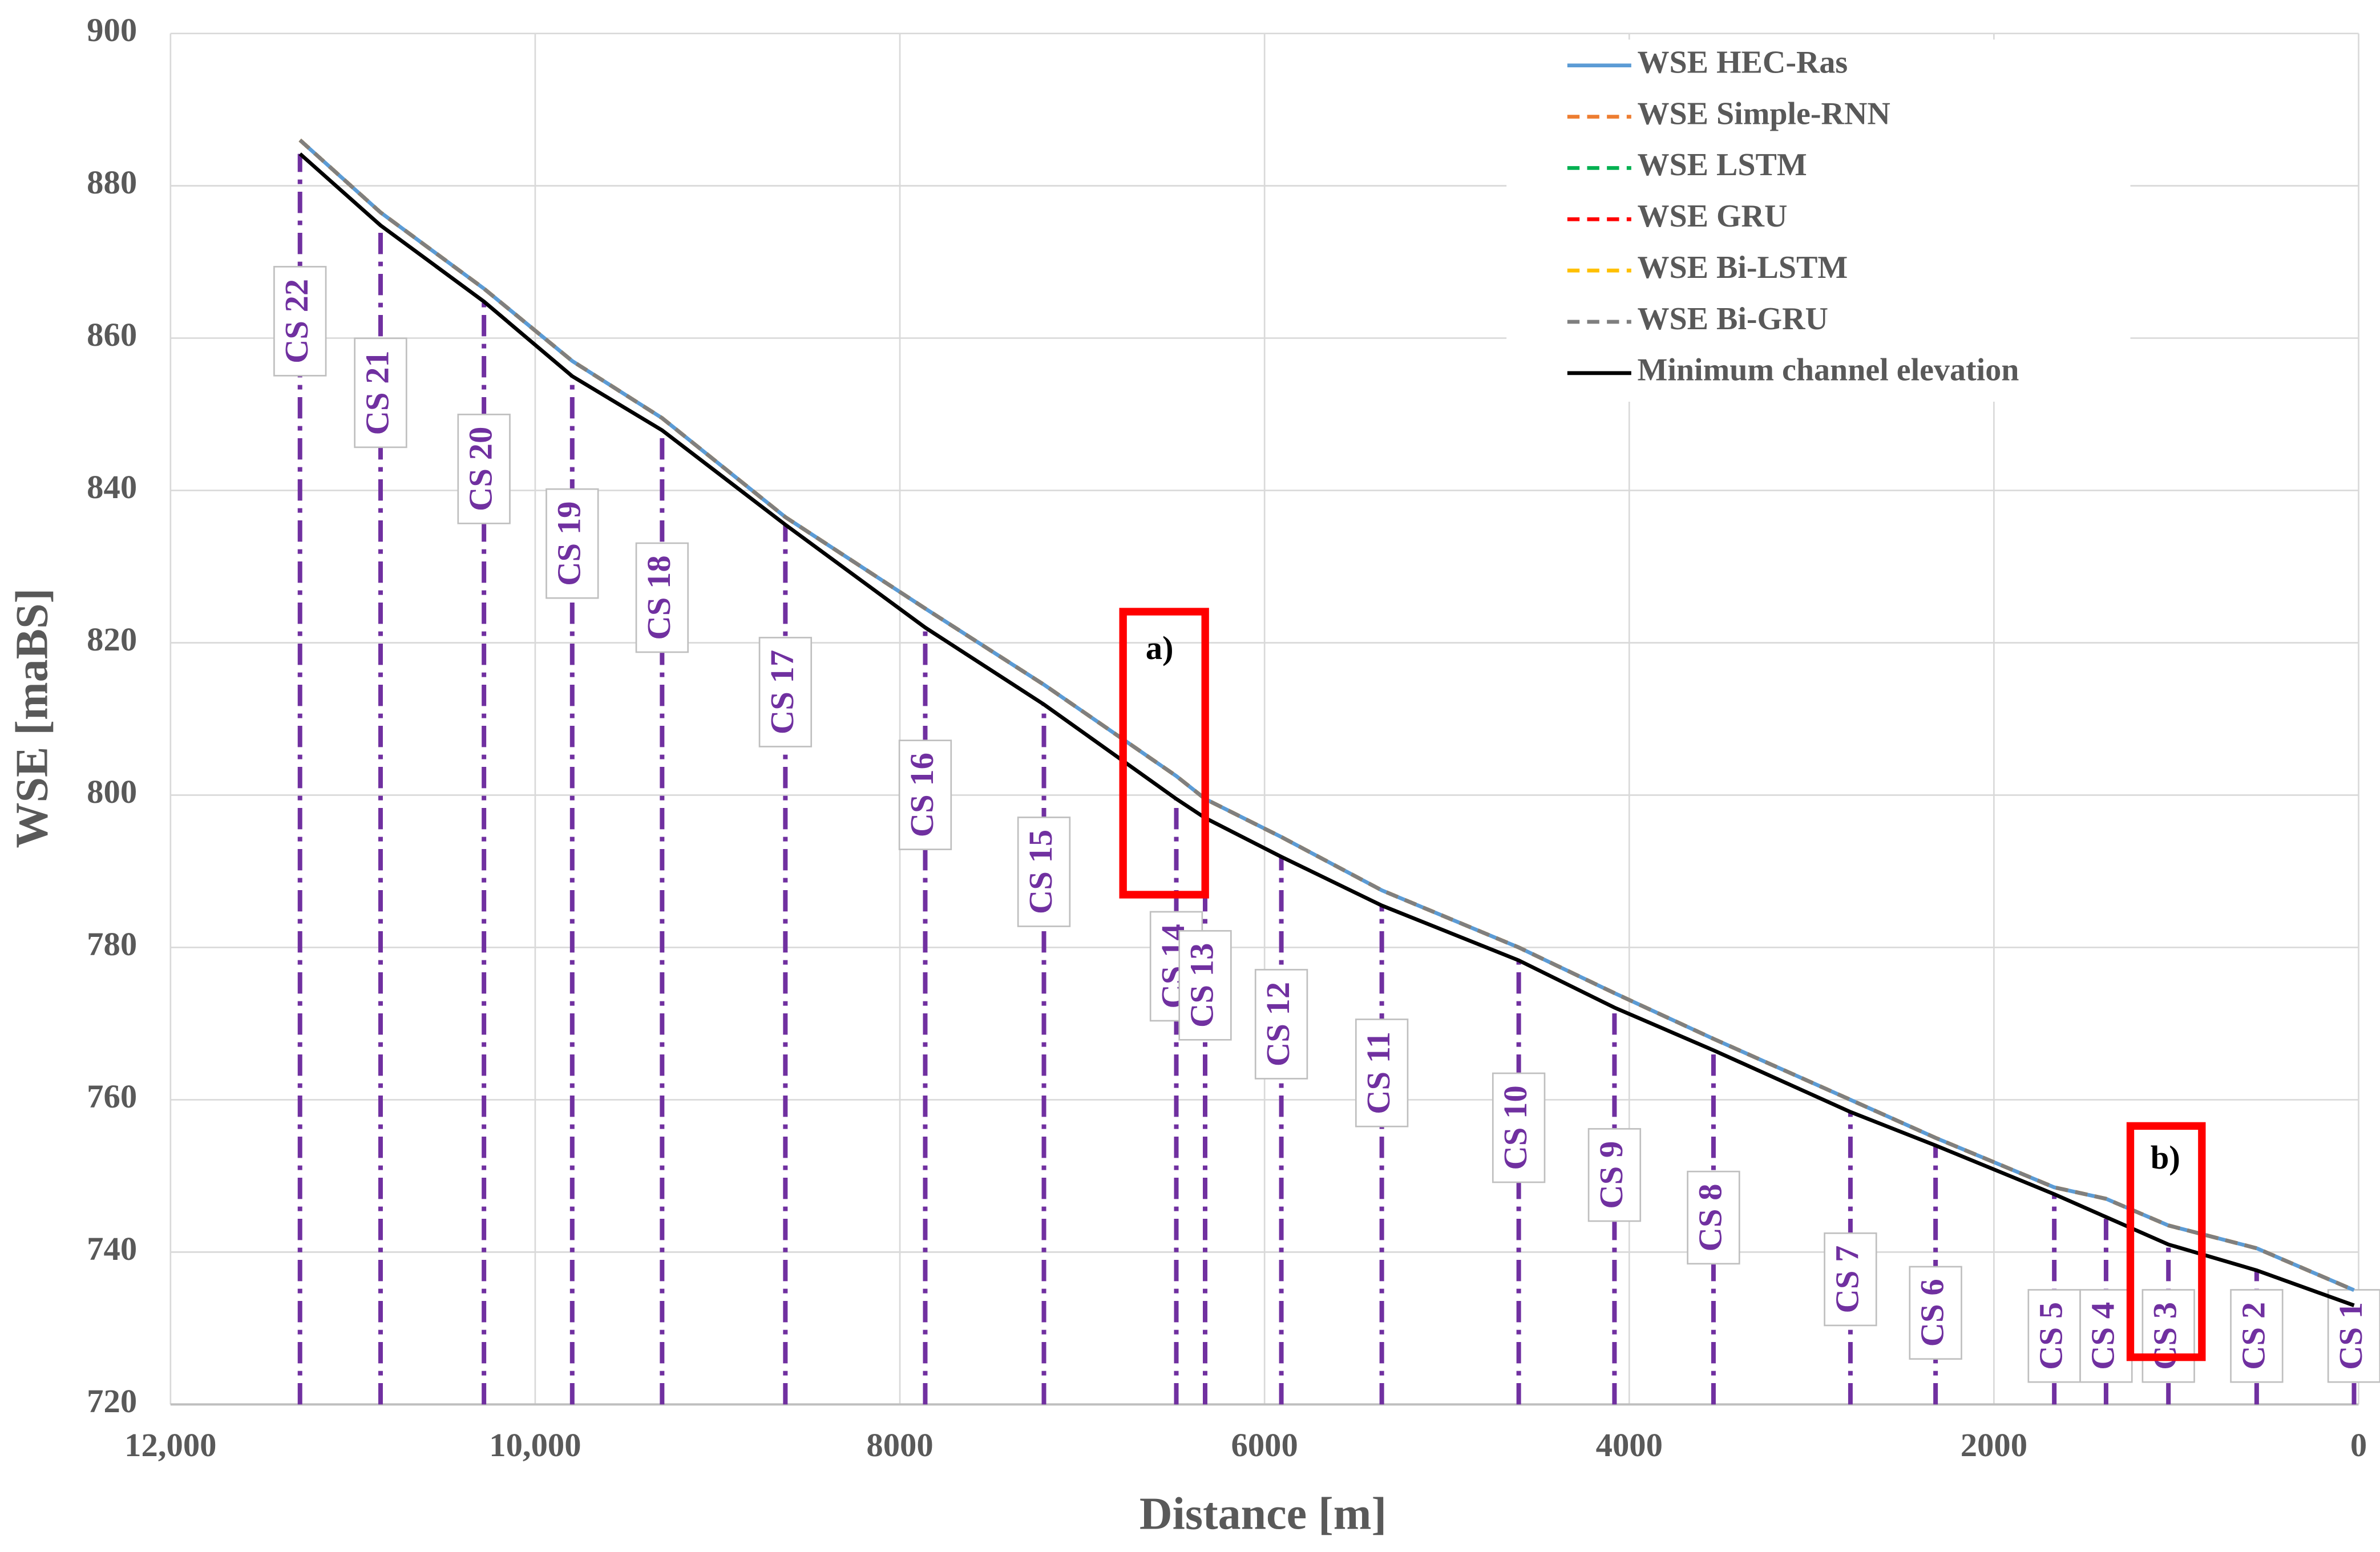 The height and width of the screenshot is (1552, 2380). What do you see at coordinates (1629, 1445) in the screenshot?
I see `x-tick-label: 4000` at bounding box center [1629, 1445].